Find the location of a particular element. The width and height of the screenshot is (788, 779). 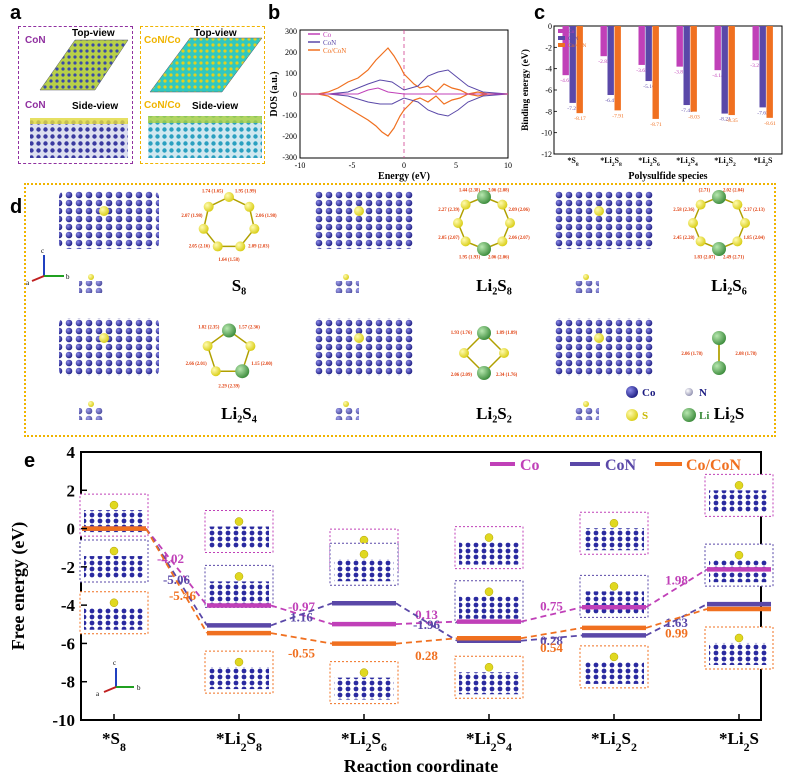

binding-bar-label: -3.21 is located at coordinates (756, 66).